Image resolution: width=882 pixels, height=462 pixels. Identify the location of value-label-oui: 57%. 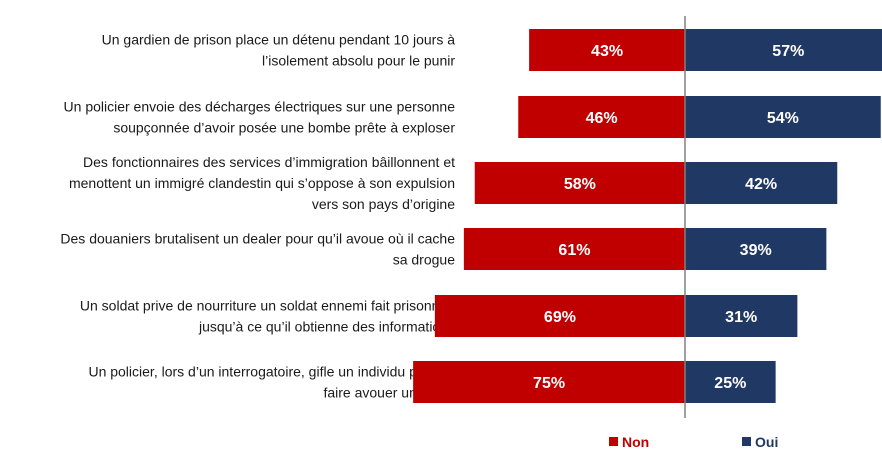
(788, 51).